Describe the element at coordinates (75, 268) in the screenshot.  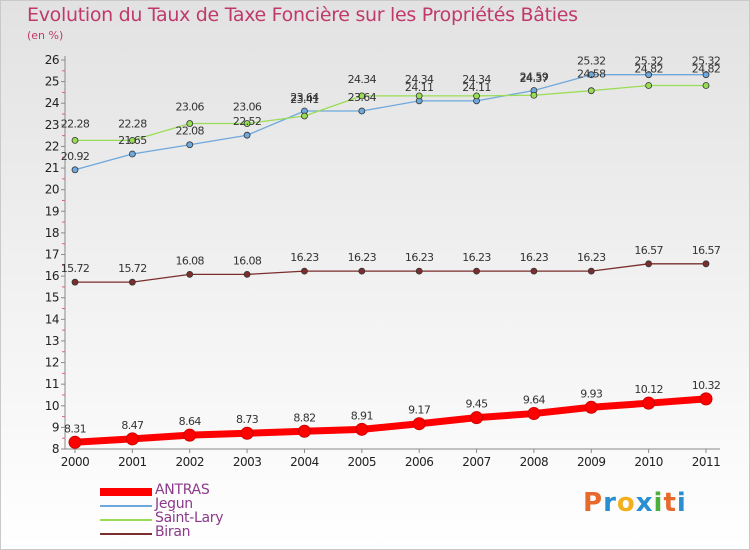
I see `data-label-biran: 15.72` at that location.